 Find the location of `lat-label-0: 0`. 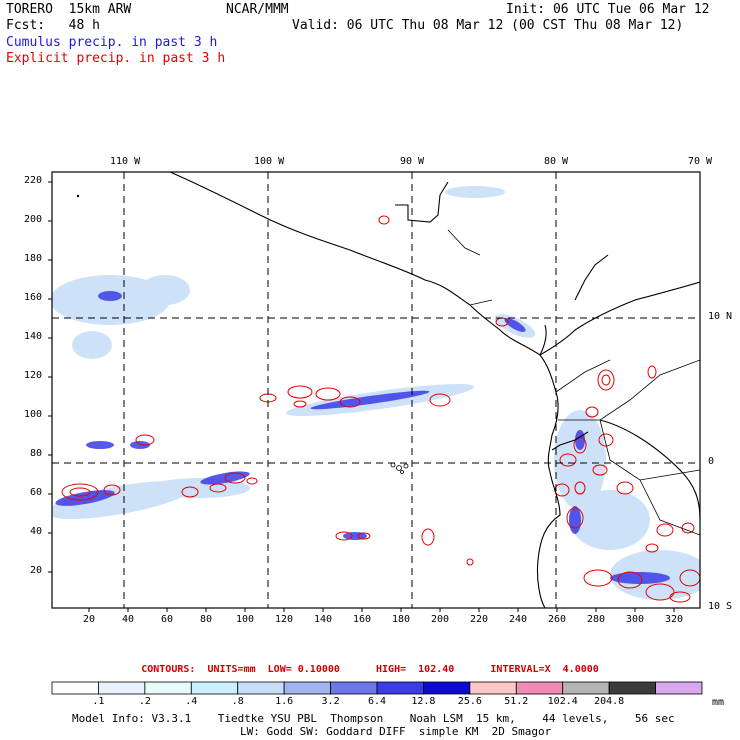

lat-label-0: 0 is located at coordinates (711, 461).